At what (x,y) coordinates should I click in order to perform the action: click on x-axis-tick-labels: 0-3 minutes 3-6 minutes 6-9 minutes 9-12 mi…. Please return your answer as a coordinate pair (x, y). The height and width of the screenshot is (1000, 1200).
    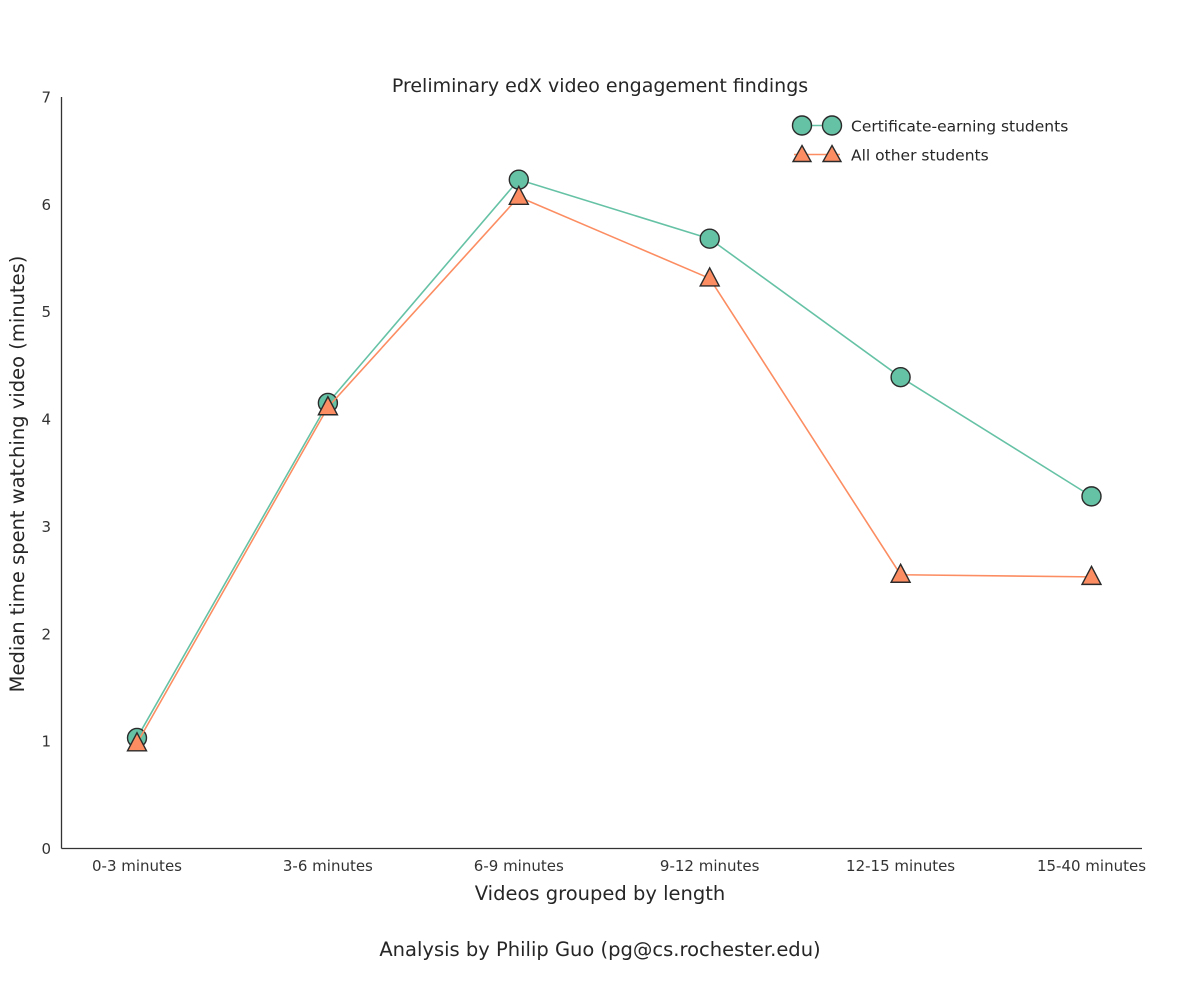
    Looking at the image, I should click on (619, 866).